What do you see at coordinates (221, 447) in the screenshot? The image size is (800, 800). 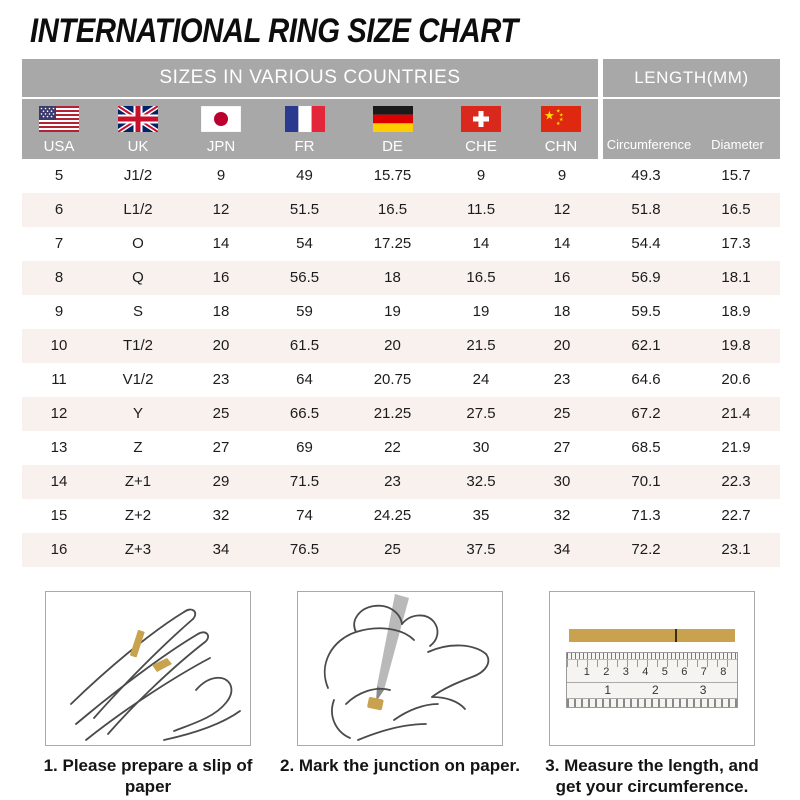 I see `cell-jpn: 27` at bounding box center [221, 447].